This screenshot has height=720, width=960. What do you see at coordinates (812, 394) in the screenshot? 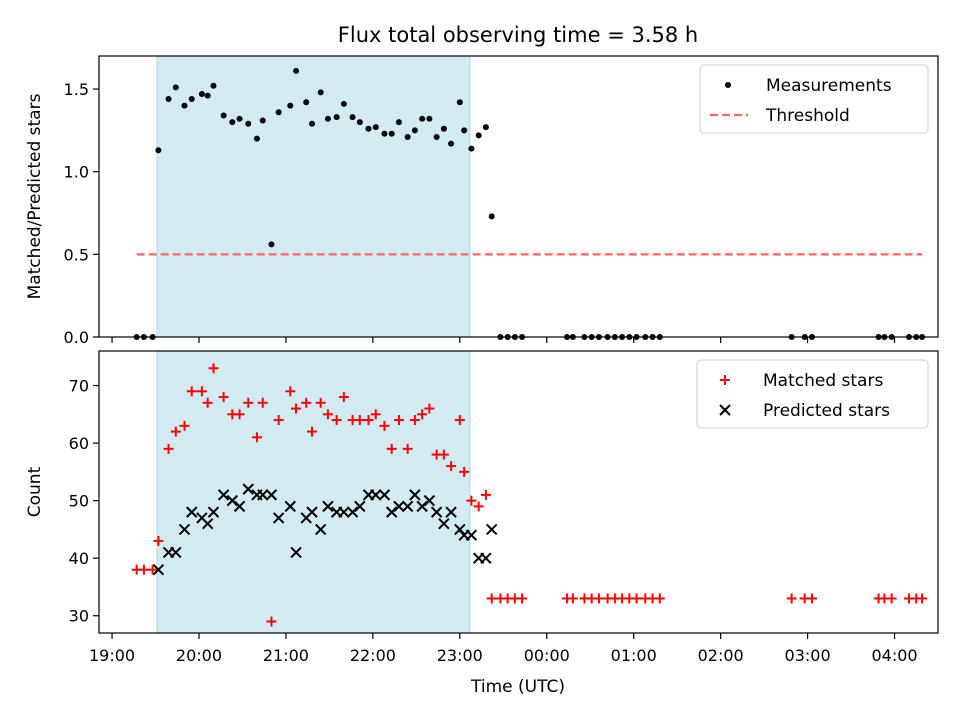
I see `legend: Matched stars Predicted stars` at bounding box center [812, 394].